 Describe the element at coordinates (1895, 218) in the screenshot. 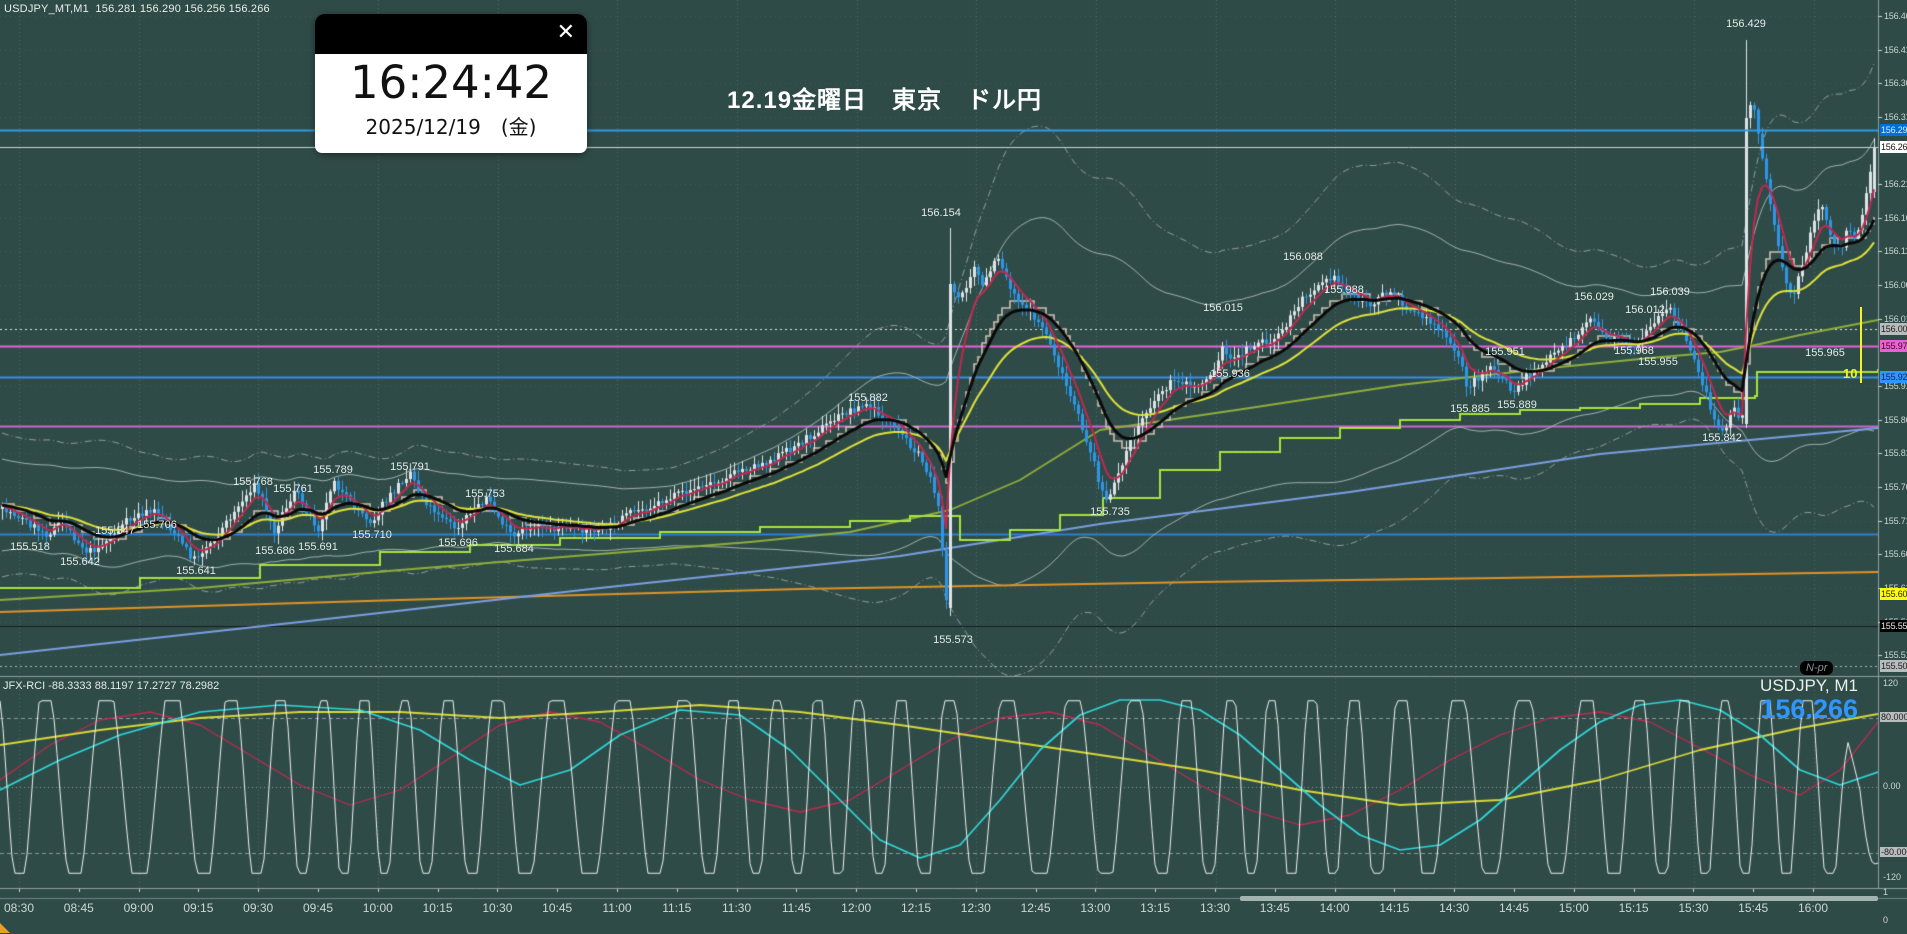

I see `price-tick: 156.165` at that location.